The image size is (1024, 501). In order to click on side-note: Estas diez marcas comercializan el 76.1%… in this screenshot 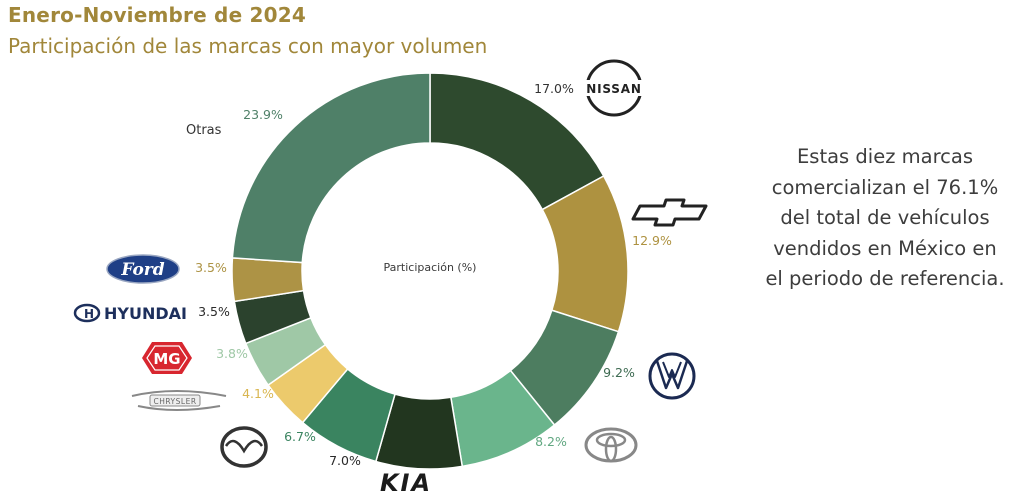, I will do `click(885, 217)`.